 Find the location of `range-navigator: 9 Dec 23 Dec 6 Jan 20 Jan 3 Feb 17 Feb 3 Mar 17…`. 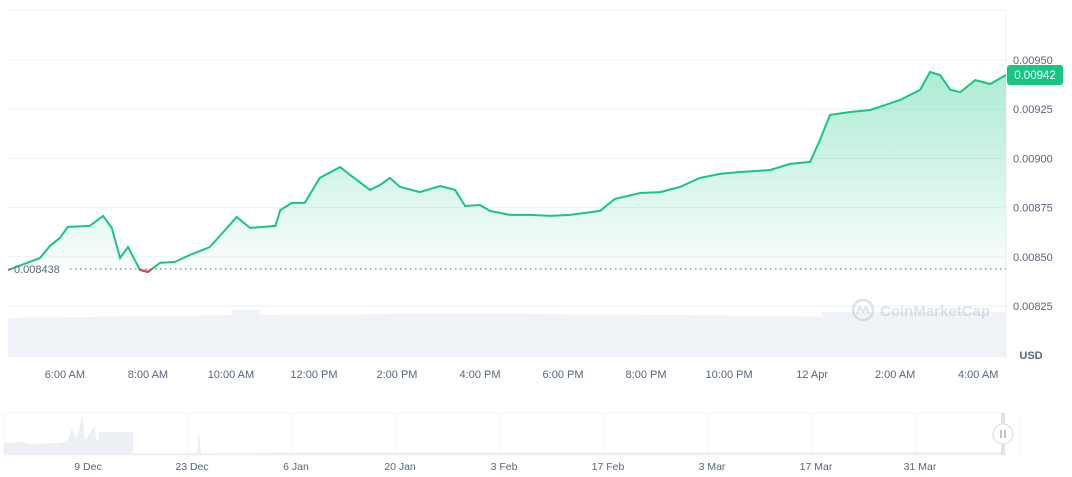

range-navigator: 9 Dec 23 Dec 6 Jan 20 Jan 3 Feb 17 Feb 3 Mar 17… is located at coordinates (512, 442).